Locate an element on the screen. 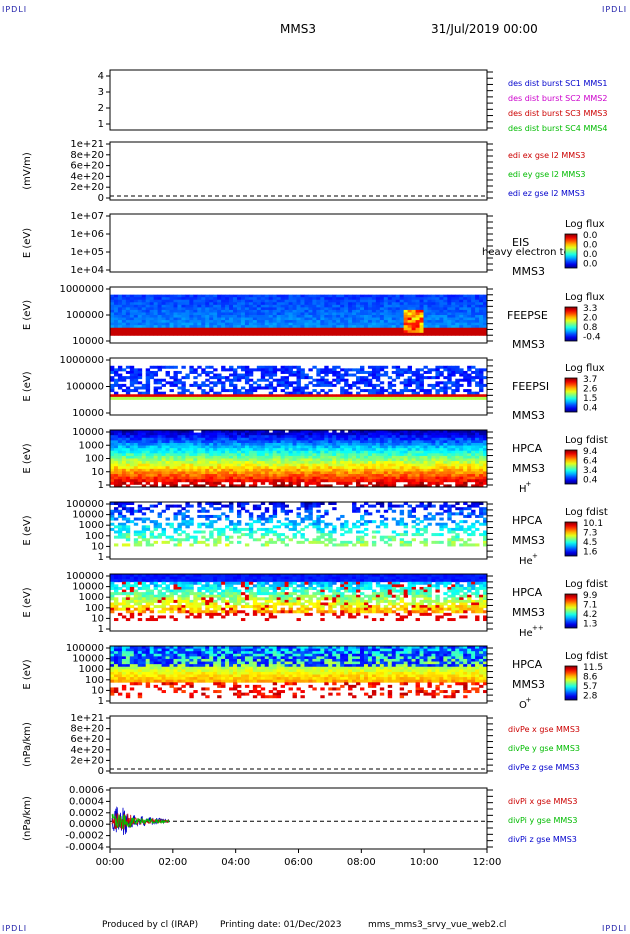 Image resolution: width=630 pixels, height=934 pixels. colorbar-tick-label: 3.4 is located at coordinates (590, 471).